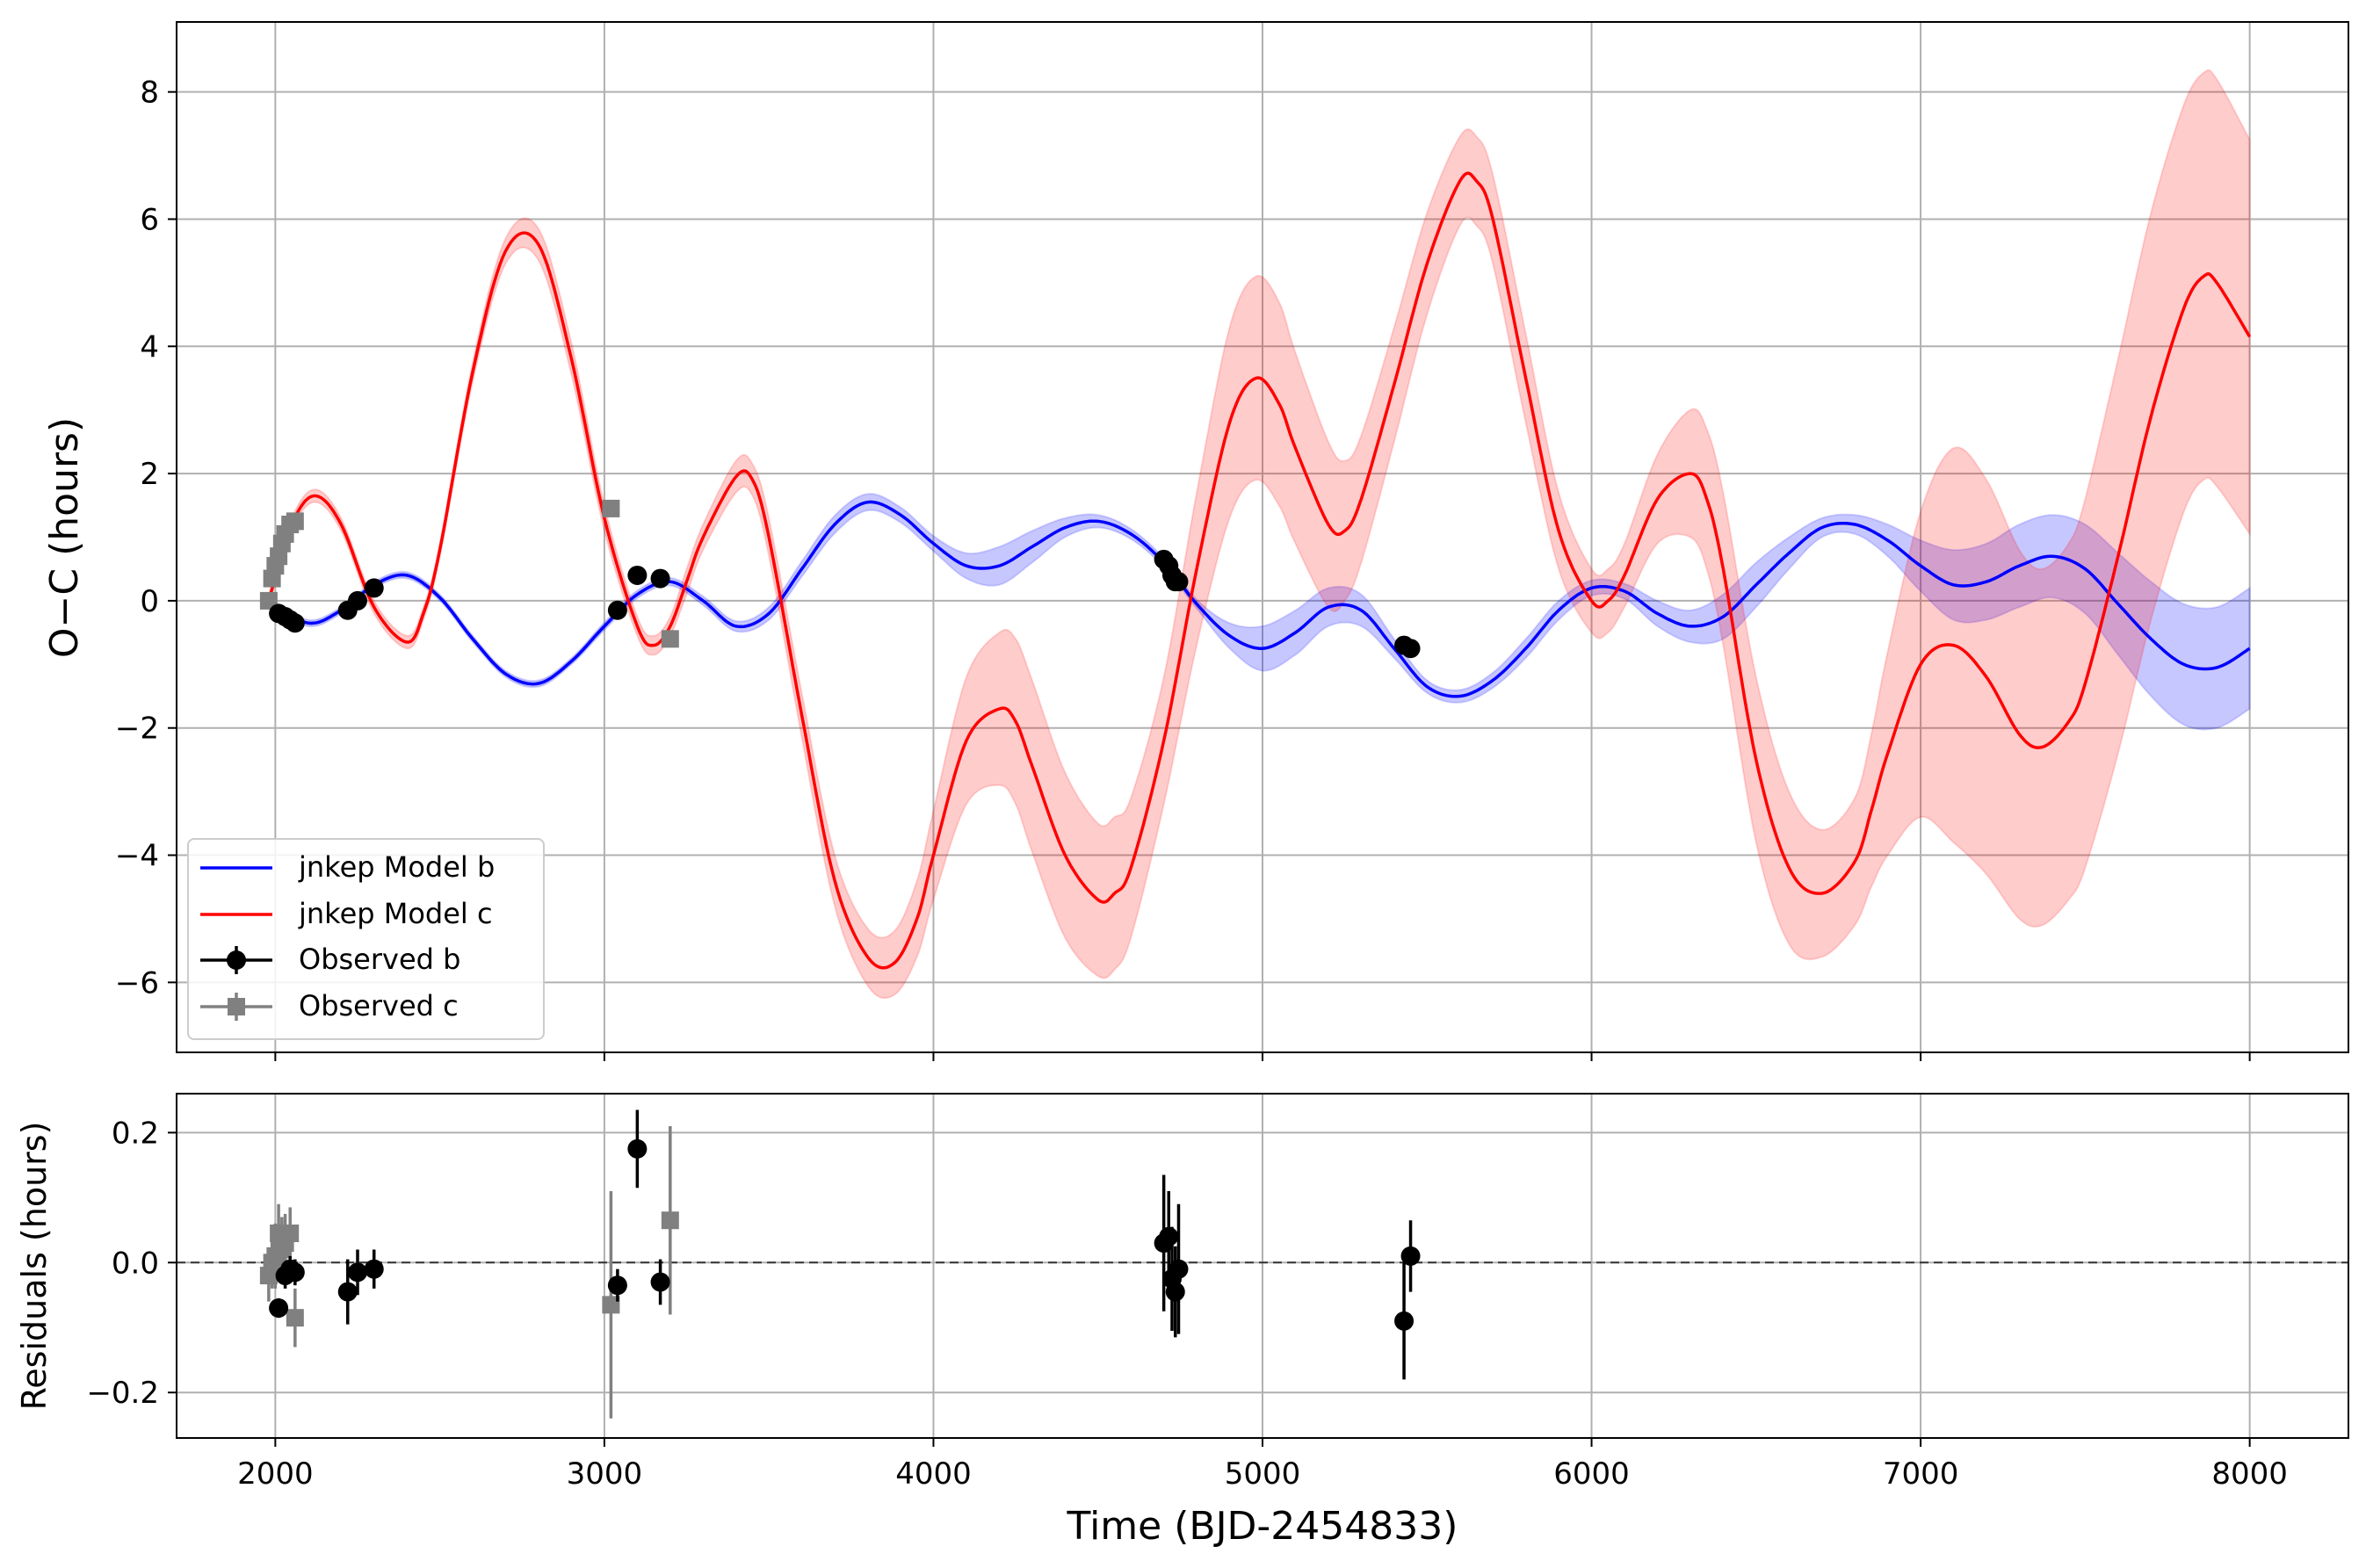  What do you see at coordinates (137, 729) in the screenshot?
I see `top-y-tick-label: −2` at bounding box center [137, 729].